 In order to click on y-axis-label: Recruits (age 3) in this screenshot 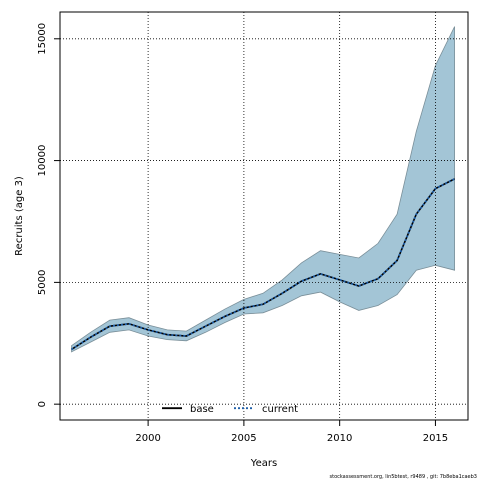, I will do `click(19, 216)`.